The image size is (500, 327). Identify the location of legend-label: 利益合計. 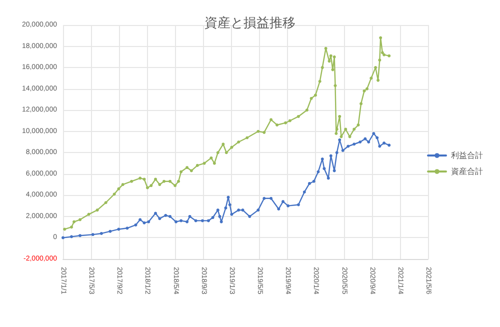
(467, 155).